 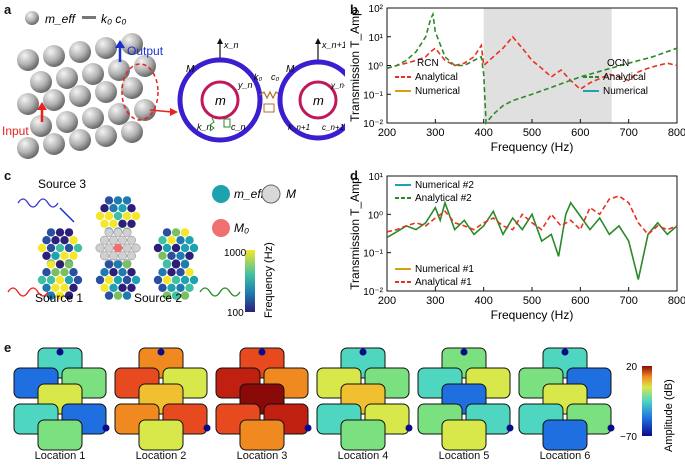 What do you see at coordinates (375, 215) in the screenshot?
I see `y-tick-label: 10⁰` at bounding box center [375, 215].